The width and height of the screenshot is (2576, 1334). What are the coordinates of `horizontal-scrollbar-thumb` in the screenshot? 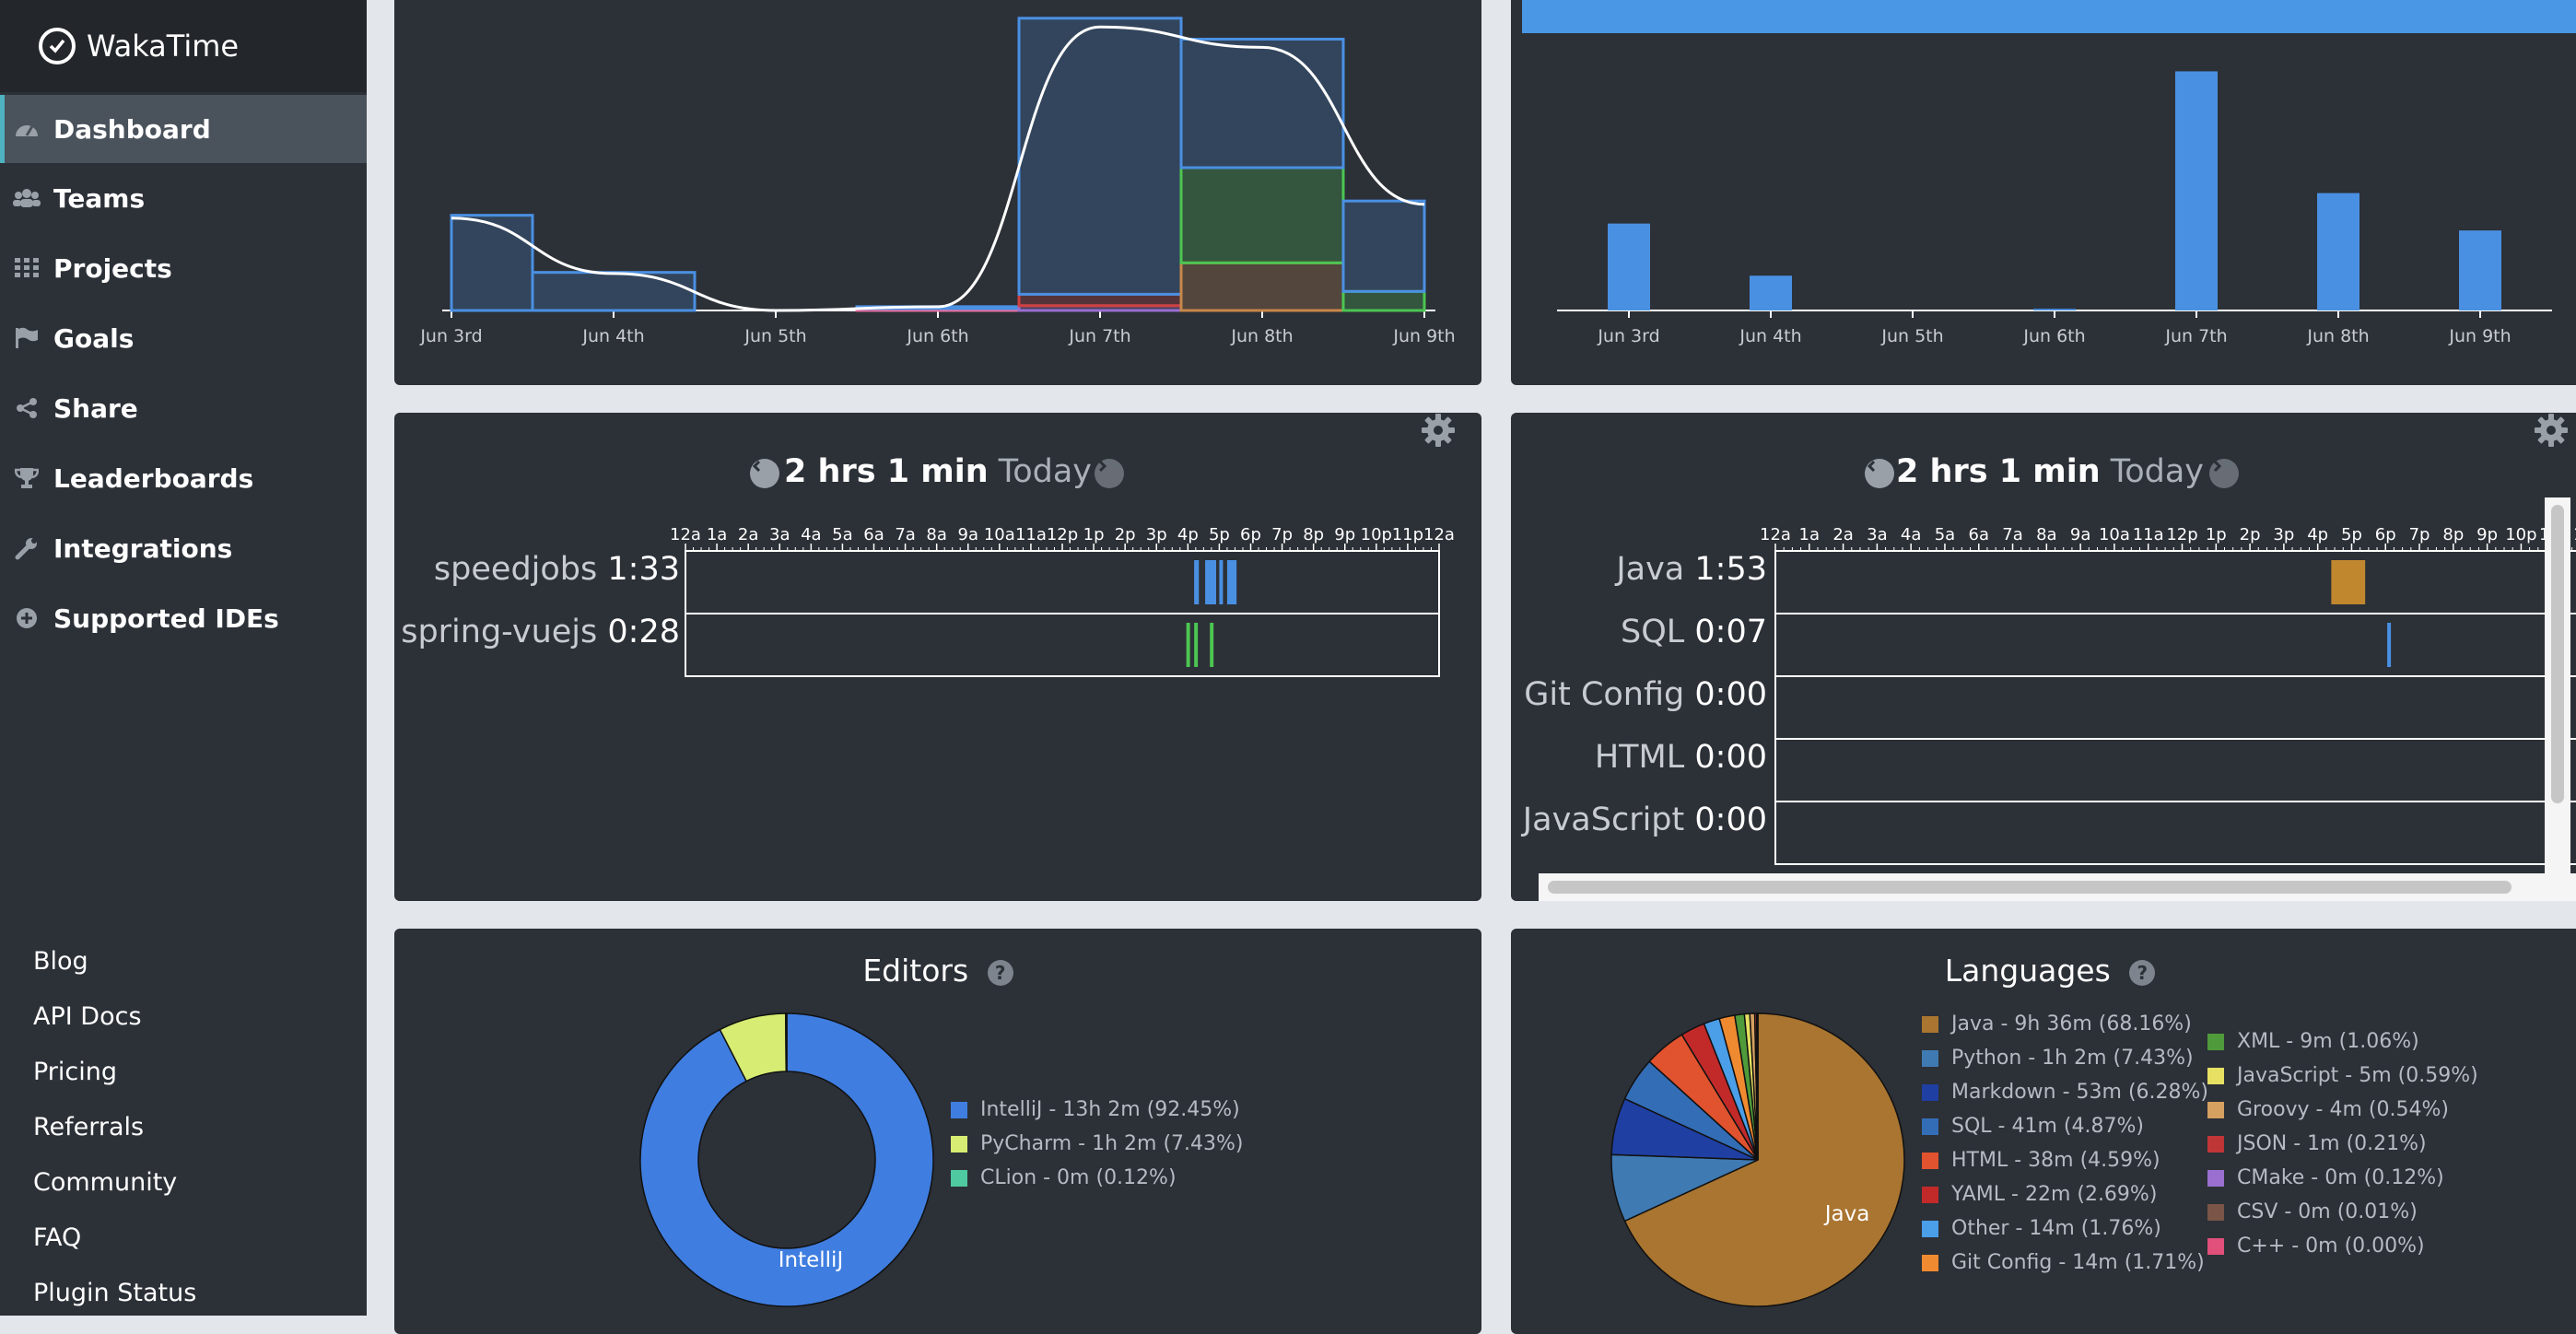 It's located at (2030, 887).